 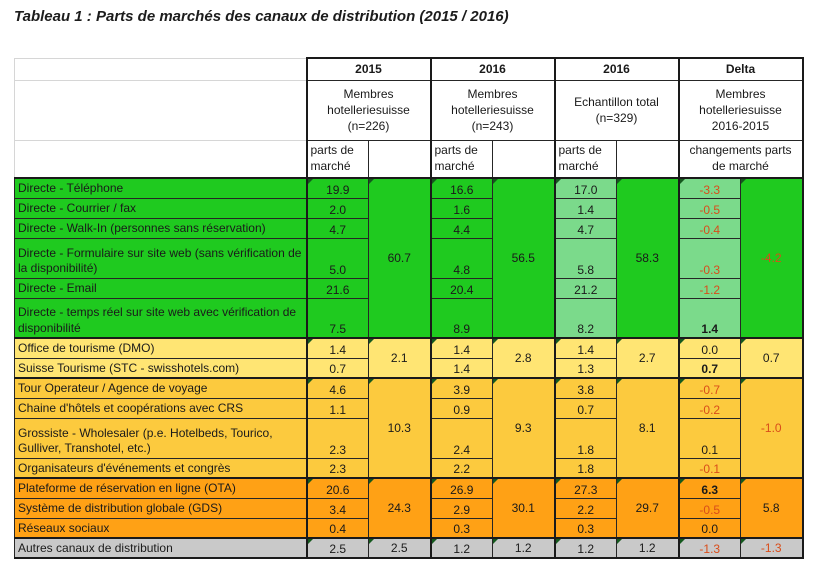 What do you see at coordinates (399, 508) in the screenshot?
I see `group-total-cell: 24.3` at bounding box center [399, 508].